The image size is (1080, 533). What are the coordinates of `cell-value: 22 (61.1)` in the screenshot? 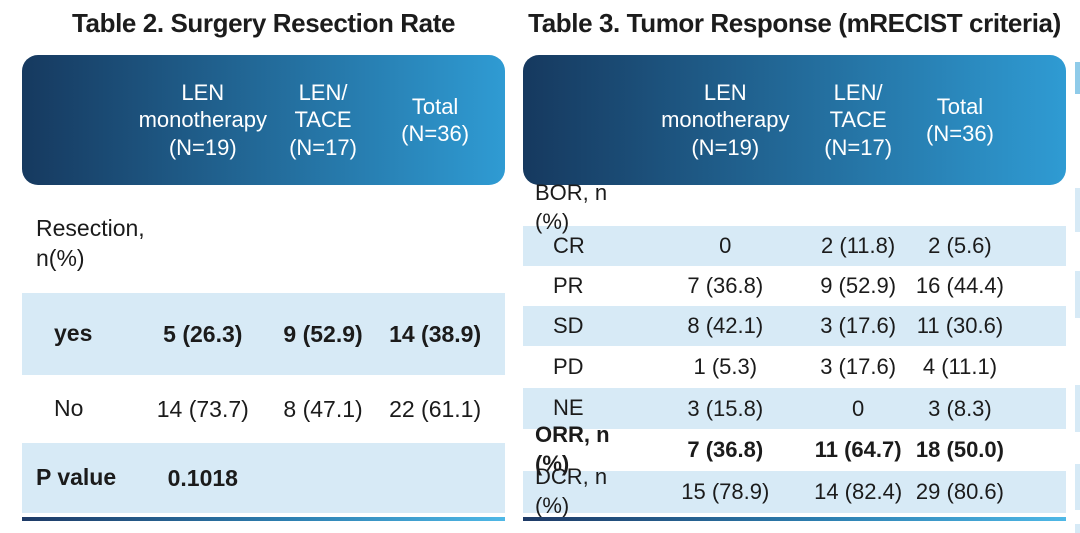 It's located at (435, 408).